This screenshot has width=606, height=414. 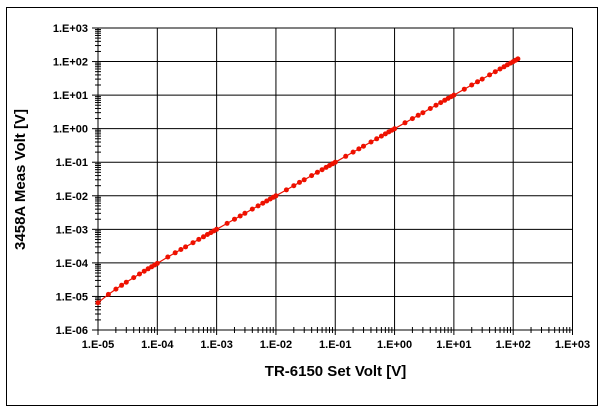 I want to click on y-tick-label: 1.E-04, so click(x=72, y=264).